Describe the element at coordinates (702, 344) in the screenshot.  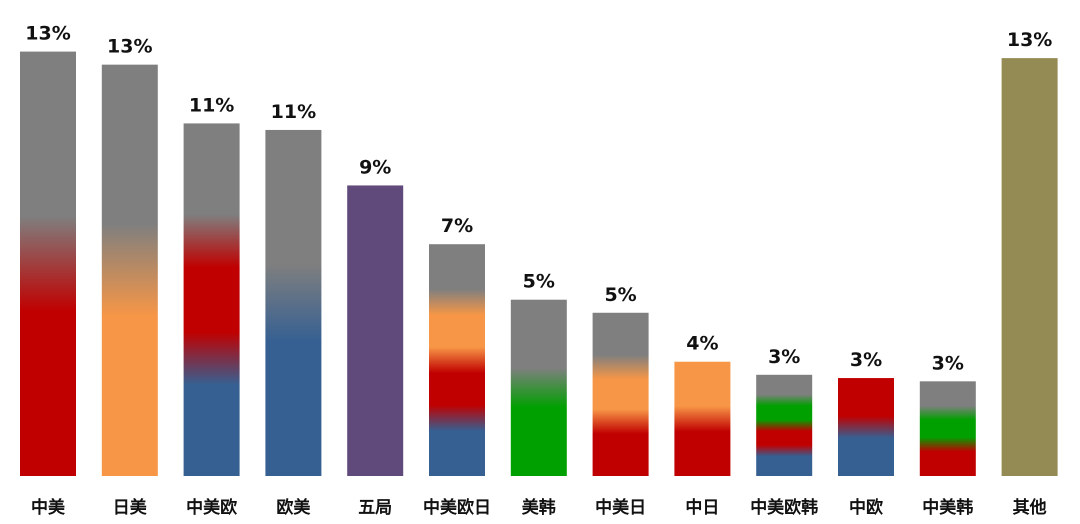
I see `value-label-8: 4%` at that location.